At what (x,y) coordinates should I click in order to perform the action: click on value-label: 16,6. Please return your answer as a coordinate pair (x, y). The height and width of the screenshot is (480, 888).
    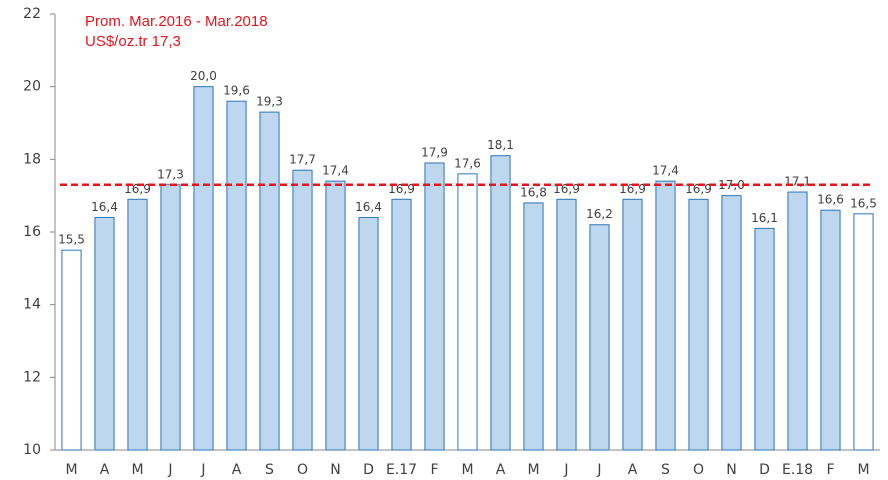
    Looking at the image, I should click on (830, 200).